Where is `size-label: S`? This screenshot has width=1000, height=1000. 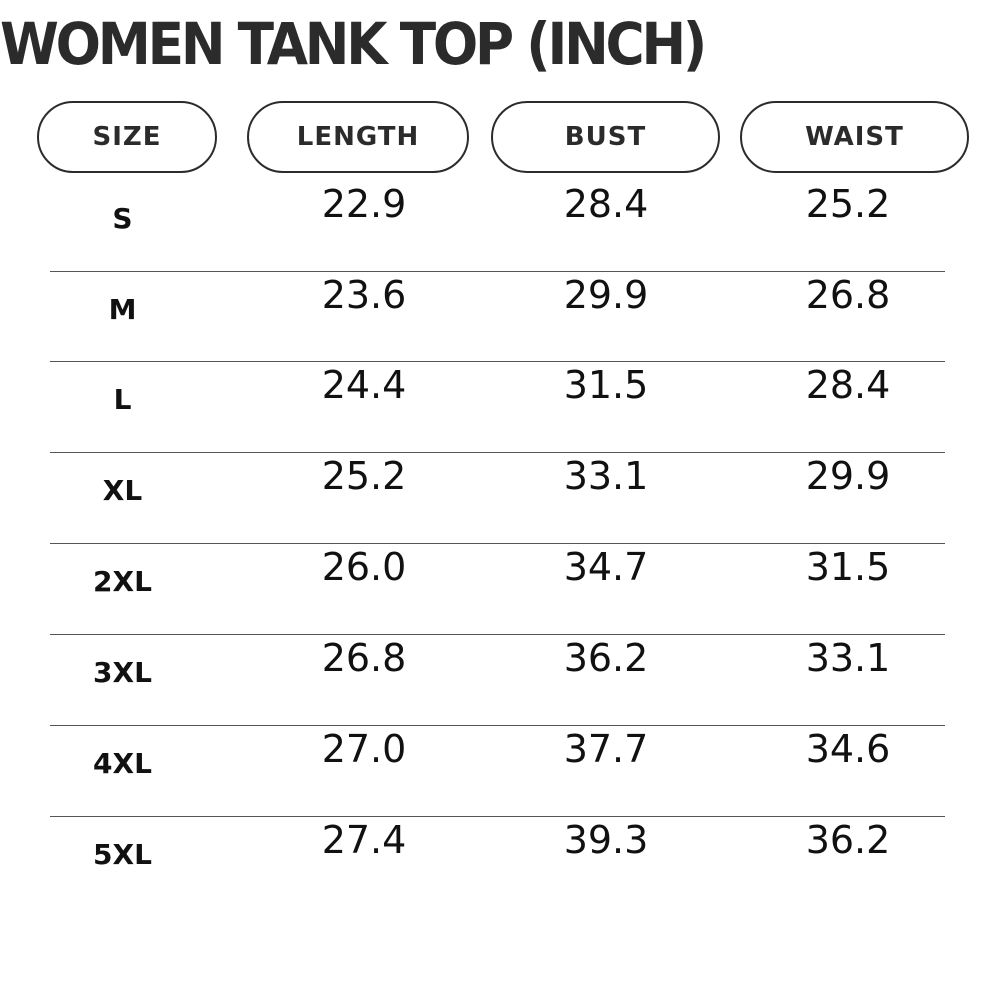
size-label: S is located at coordinates (122, 218).